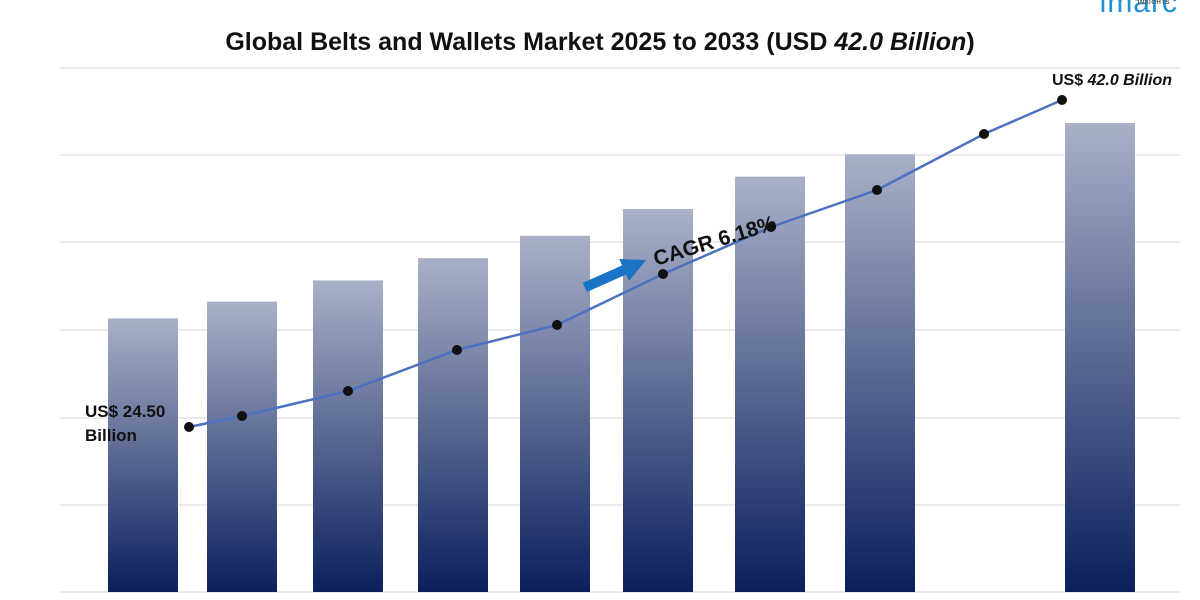  Describe the element at coordinates (770, 384) in the screenshot. I see `bar-2031` at that location.